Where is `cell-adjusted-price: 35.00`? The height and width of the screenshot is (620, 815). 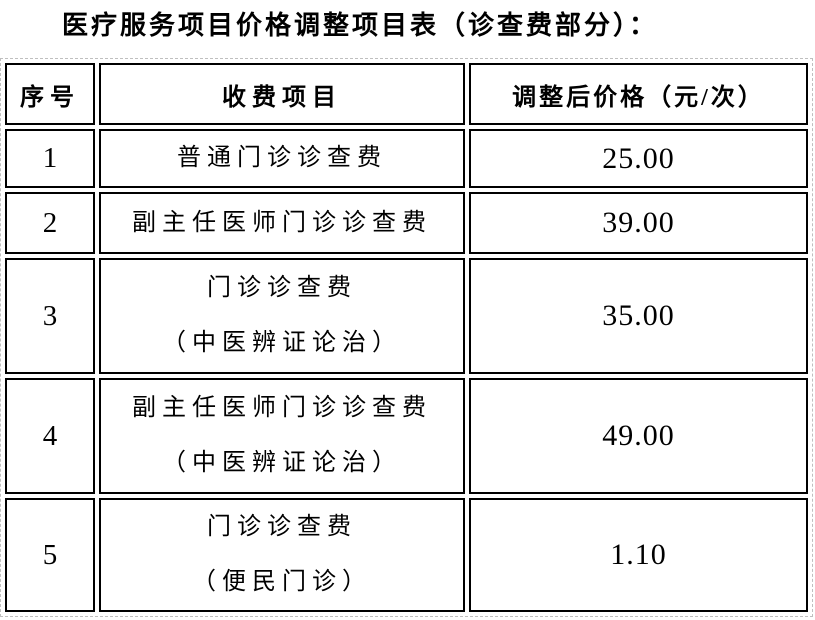 cell-adjusted-price: 35.00 is located at coordinates (638, 316).